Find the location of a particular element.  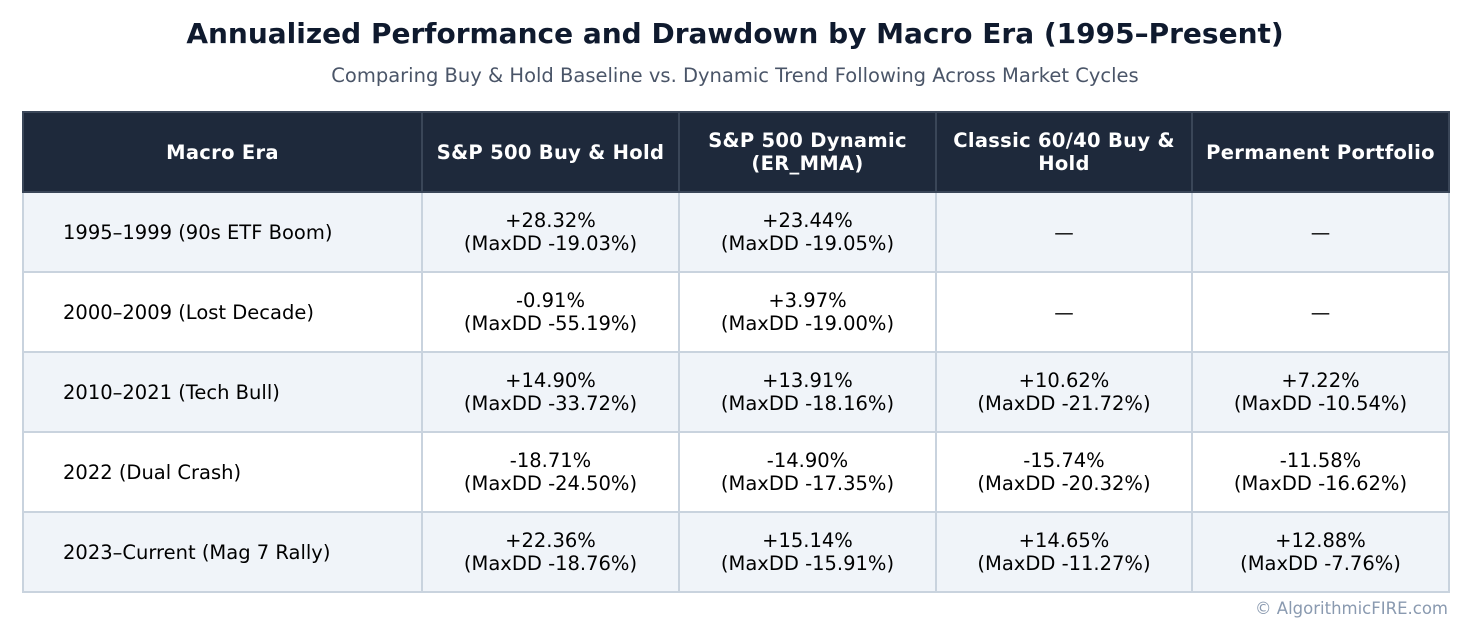

macro-era-cell: 2010–2021 (Tech Bull) is located at coordinates (222, 392).